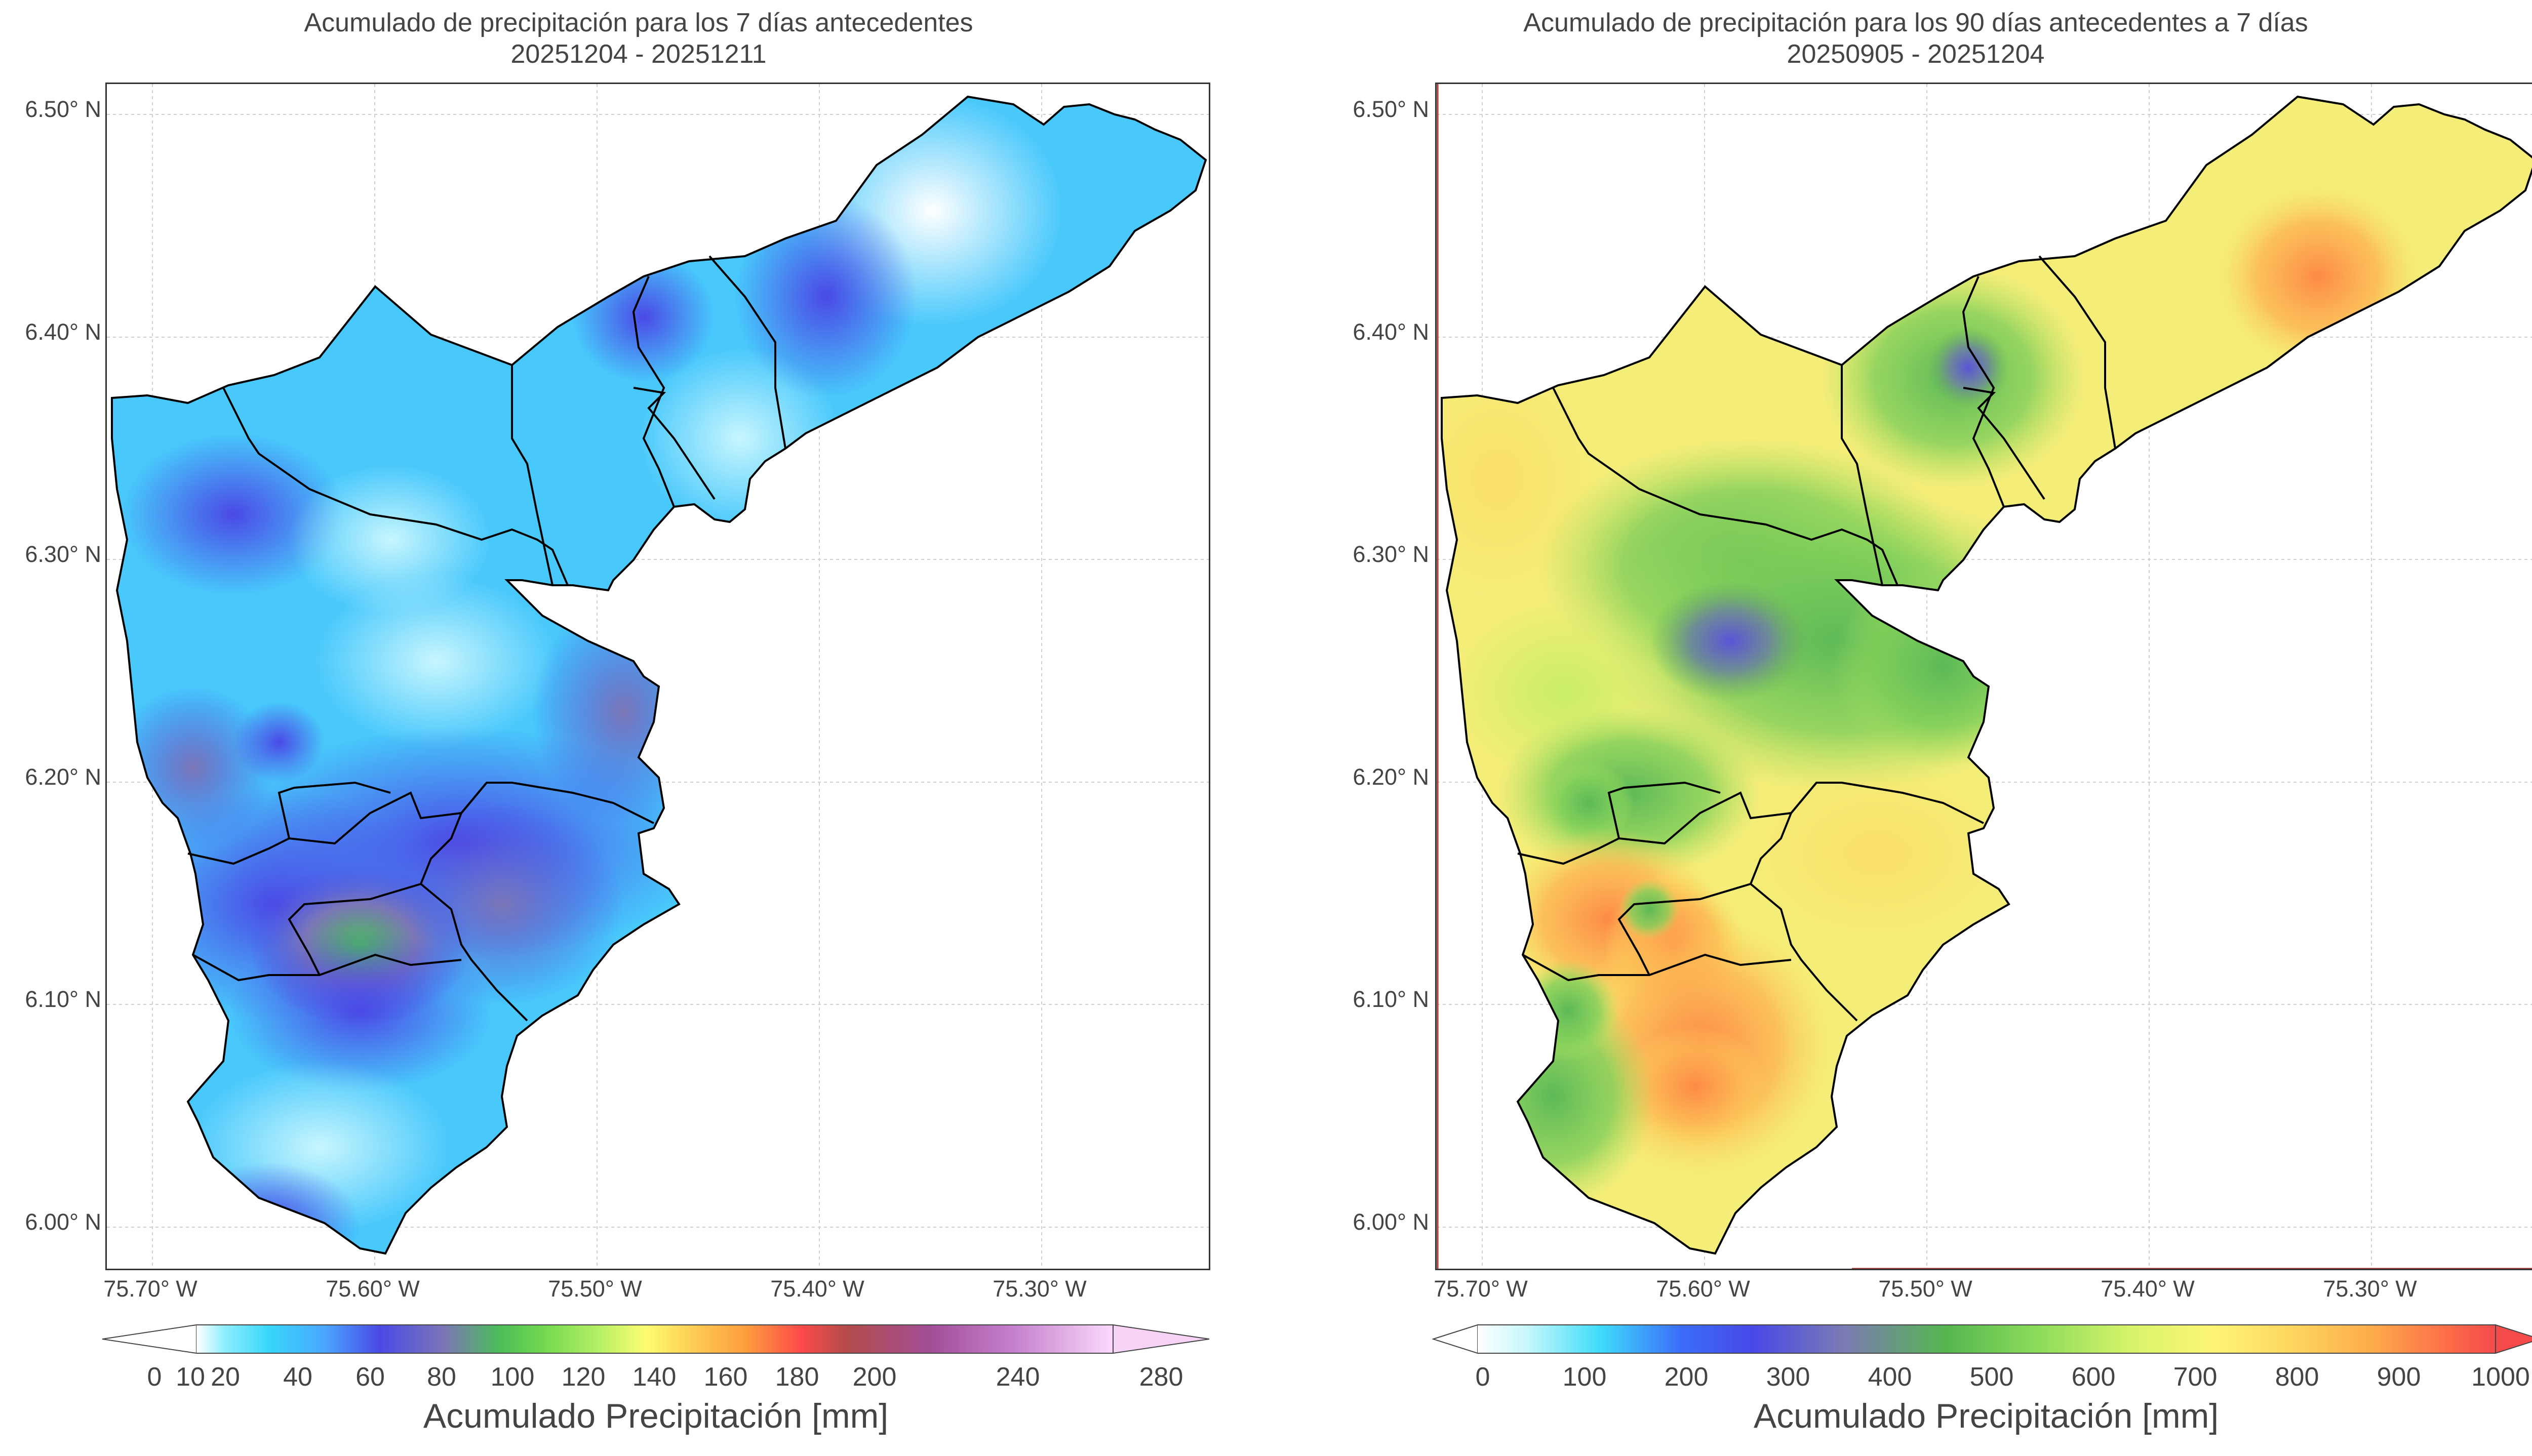  What do you see at coordinates (441, 1377) in the screenshot?
I see `colorbar-tick: 80` at bounding box center [441, 1377].